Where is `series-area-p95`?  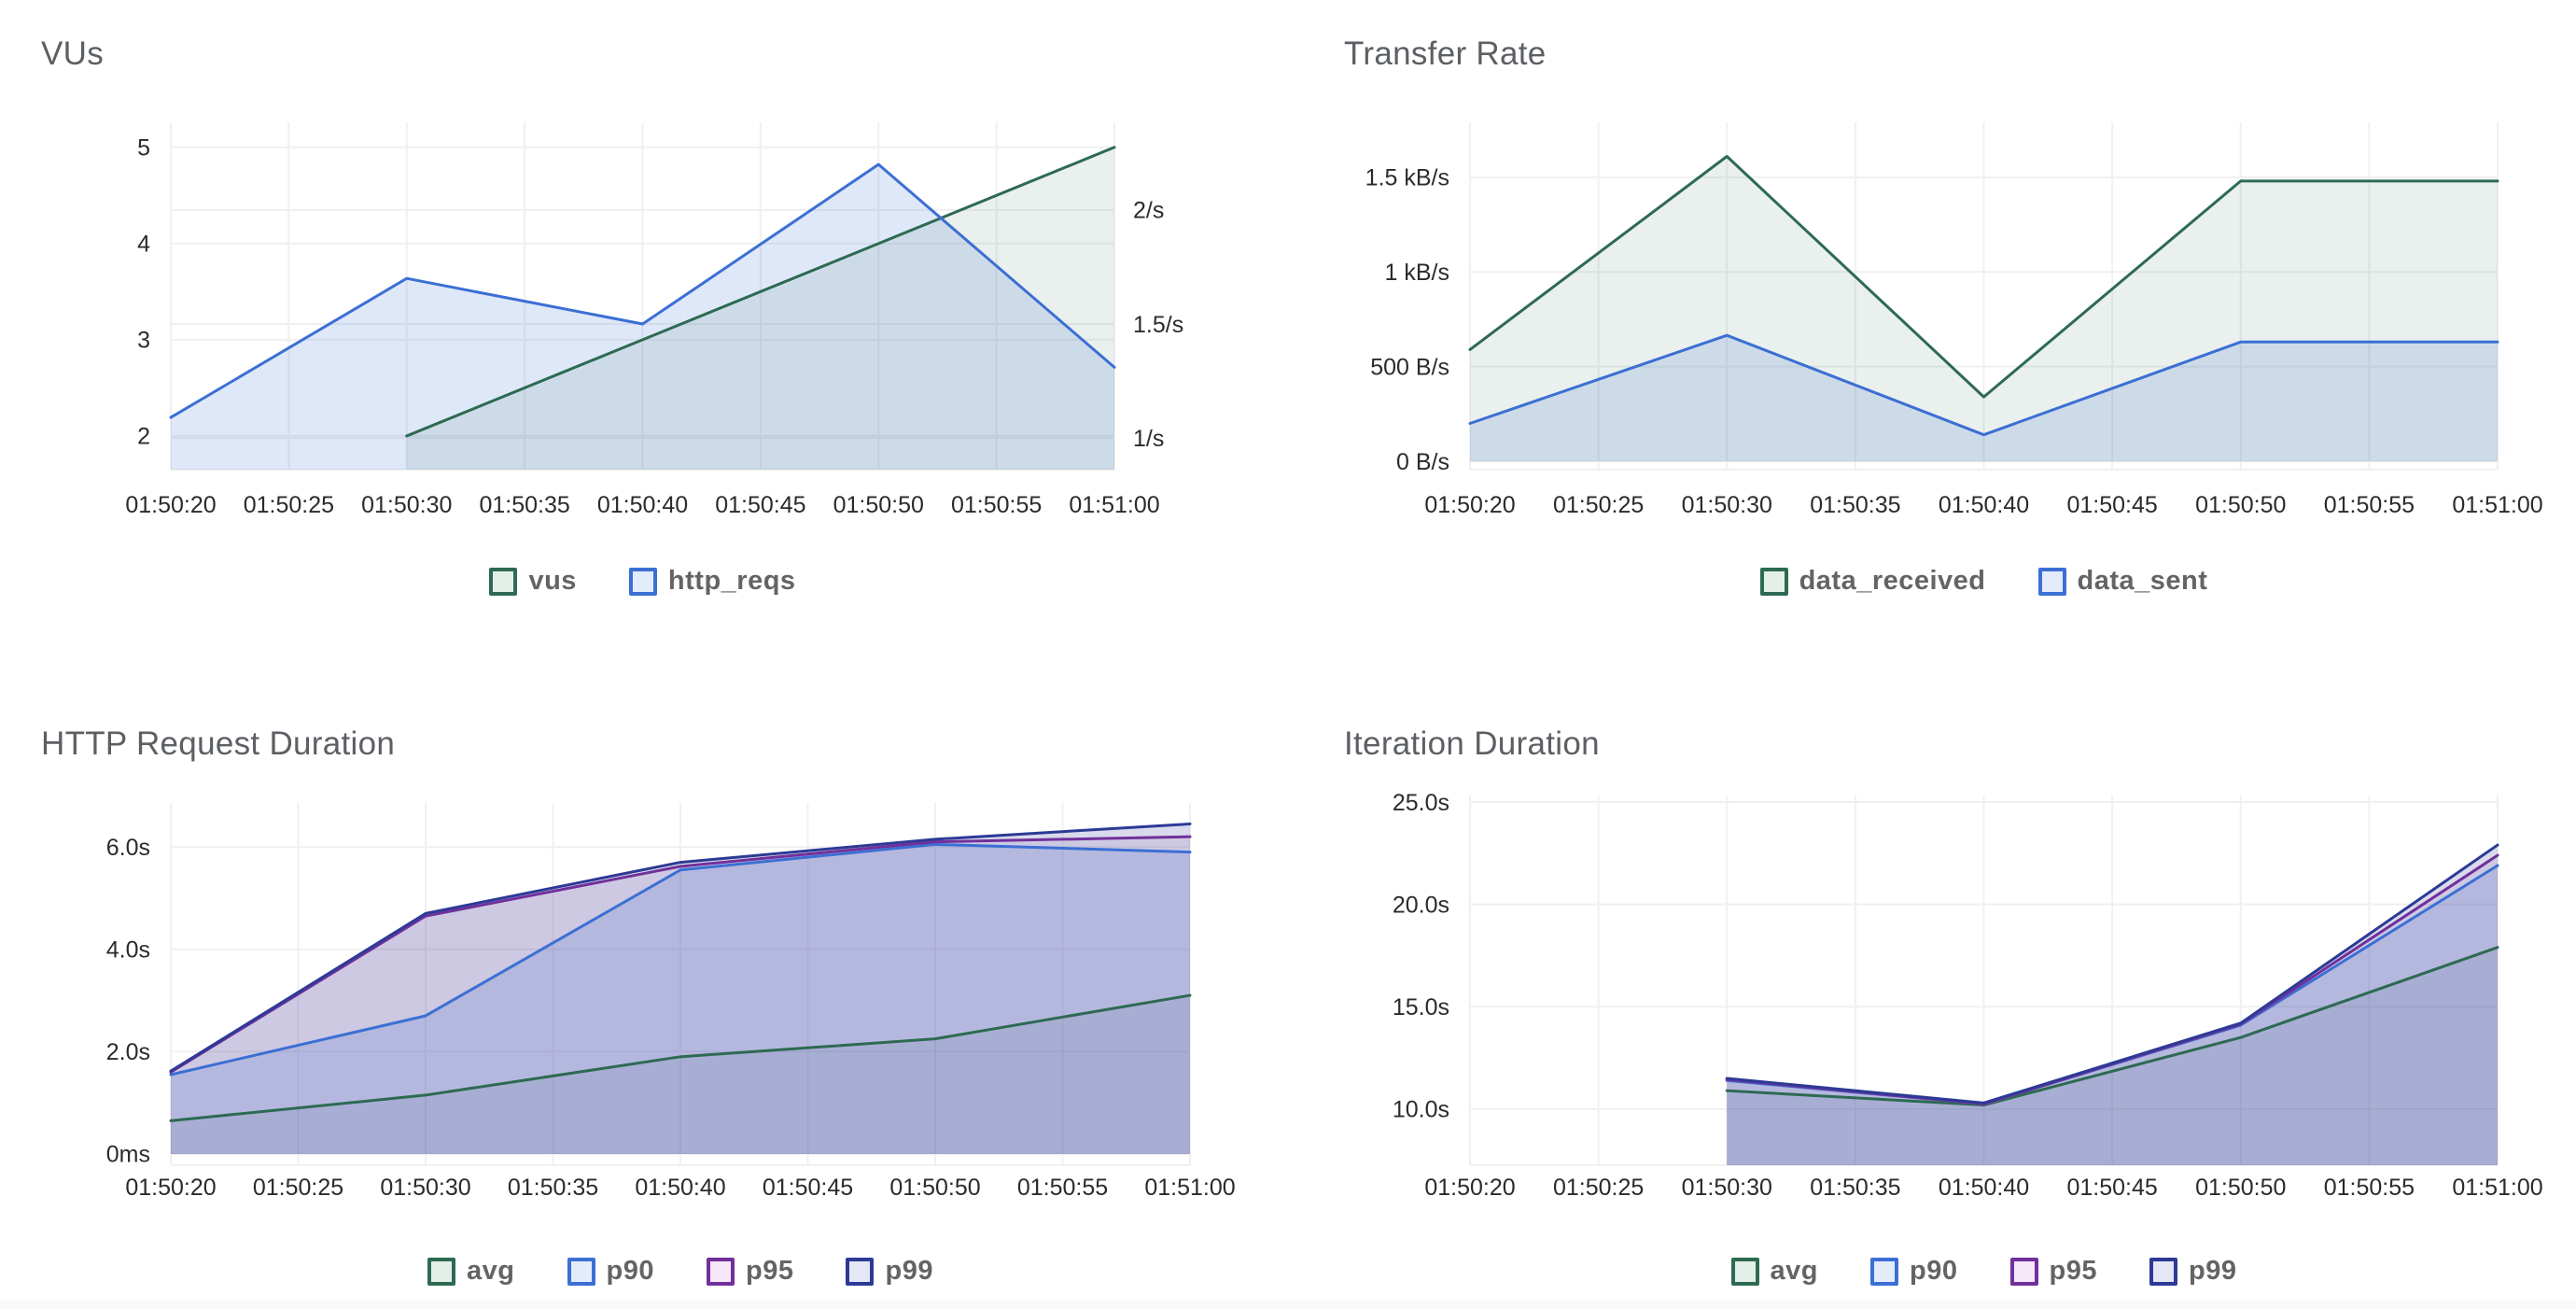
series-area-p95 is located at coordinates (2112, 1010).